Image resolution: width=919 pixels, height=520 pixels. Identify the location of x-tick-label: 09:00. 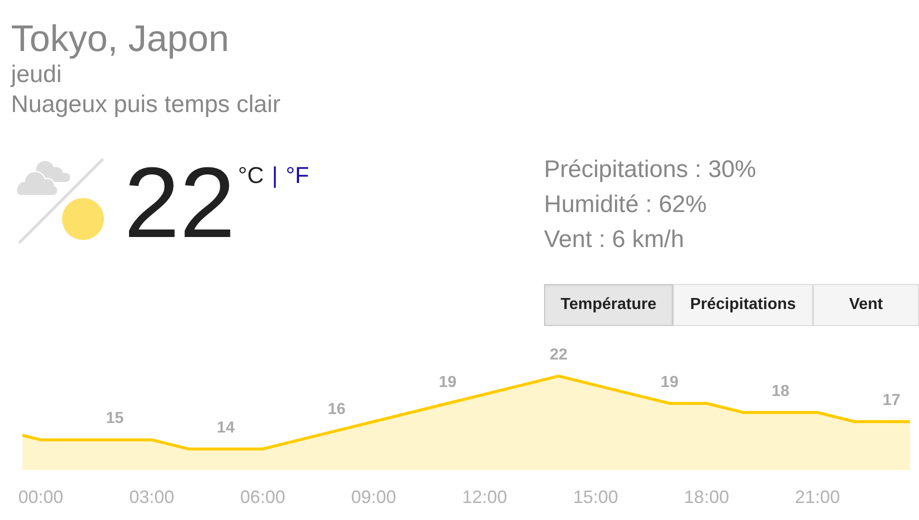
(373, 496).